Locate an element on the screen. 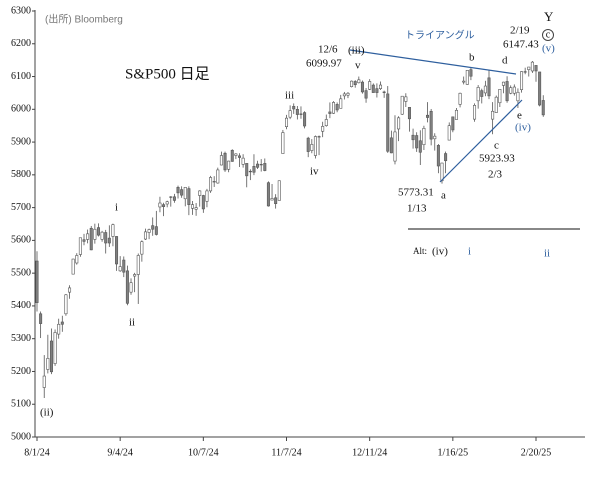 The image size is (605, 484). date-label: 2/19 is located at coordinates (520, 31).